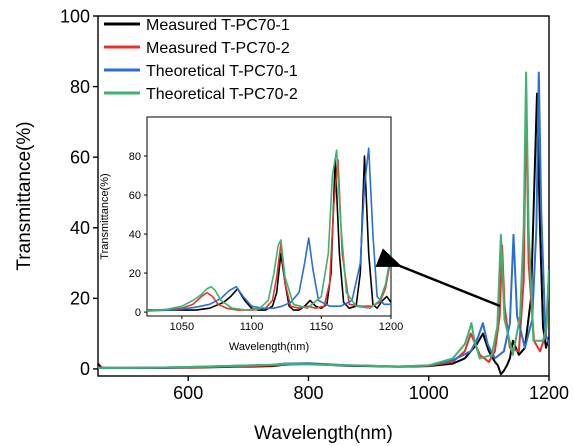 This screenshot has height=446, width=573. Describe the element at coordinates (308, 393) in the screenshot. I see `main-x-tick-label-800: 800` at that location.